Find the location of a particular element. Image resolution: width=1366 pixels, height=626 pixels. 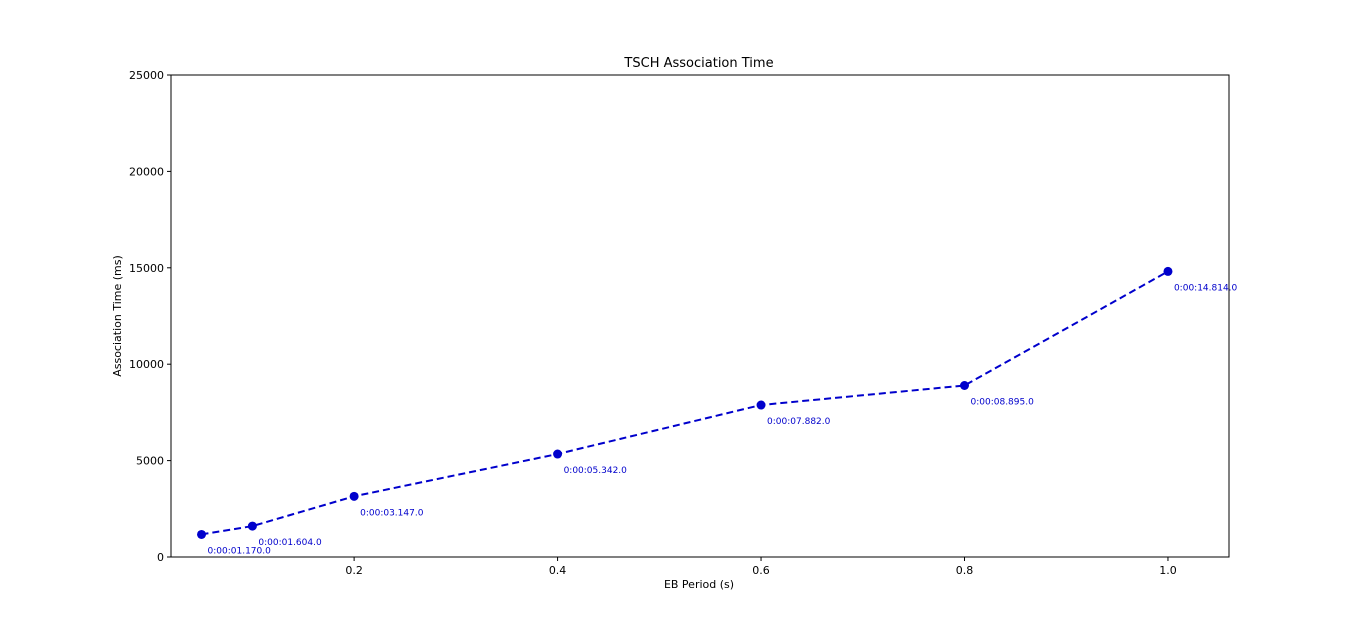

y-tick-label: 0 is located at coordinates (160, 557).